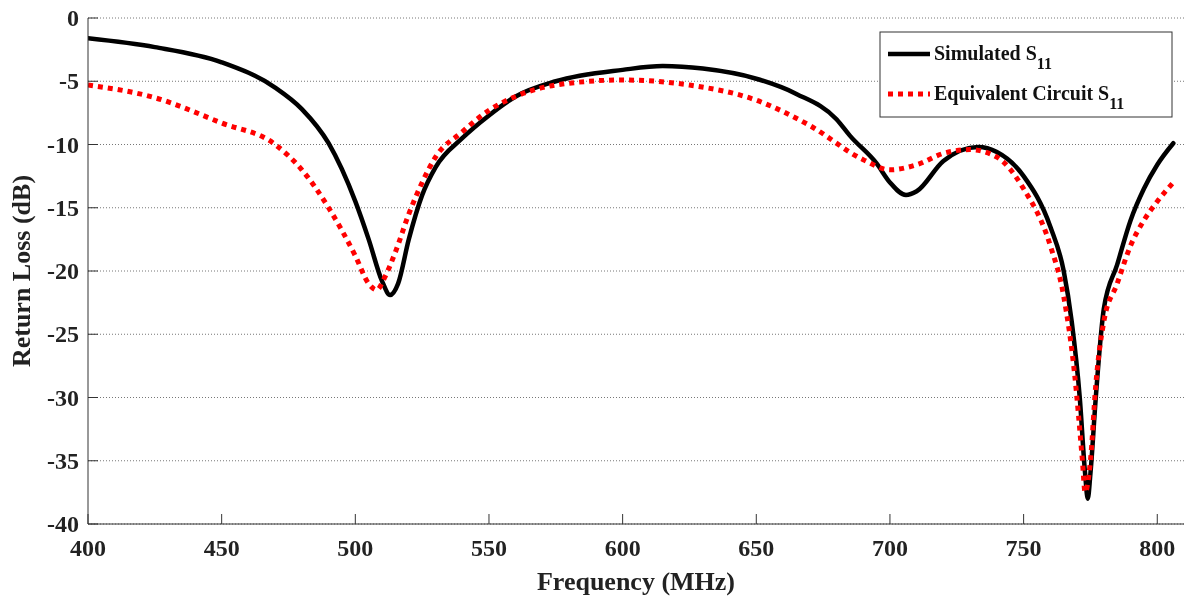  Describe the element at coordinates (73, 18) in the screenshot. I see `y-tick-label: 0` at that location.